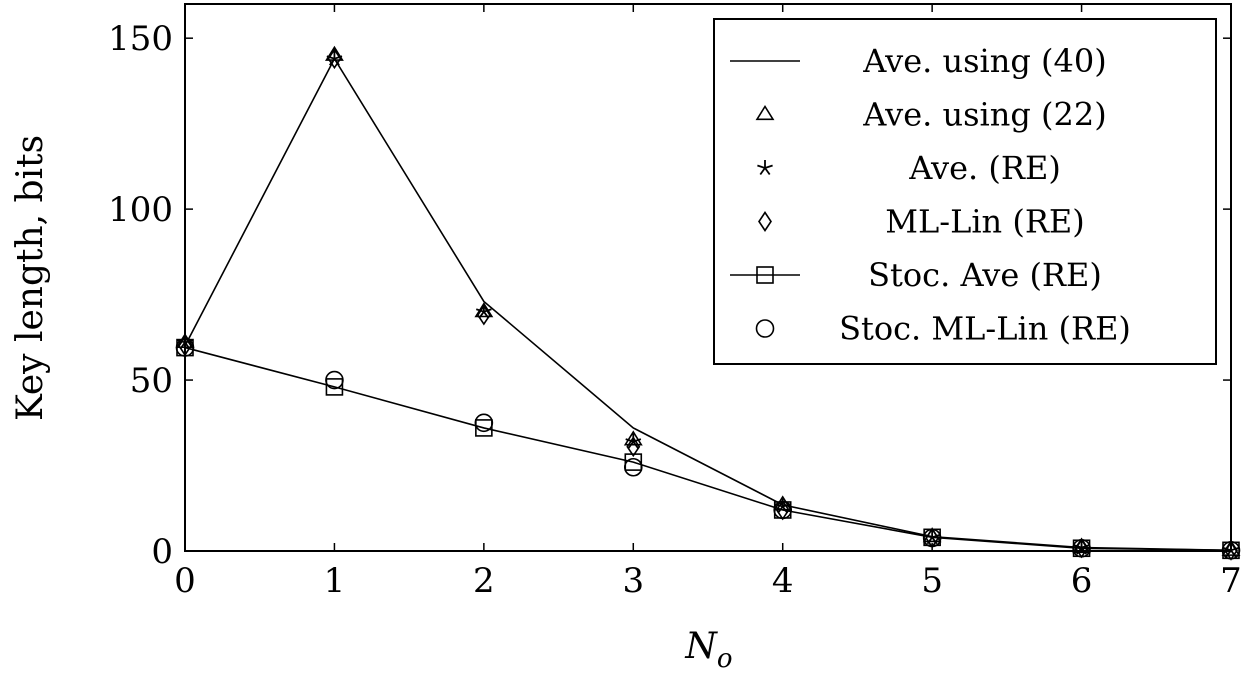 This screenshot has width=1245, height=674. I want to click on y-tick-label: 50, so click(151, 381).